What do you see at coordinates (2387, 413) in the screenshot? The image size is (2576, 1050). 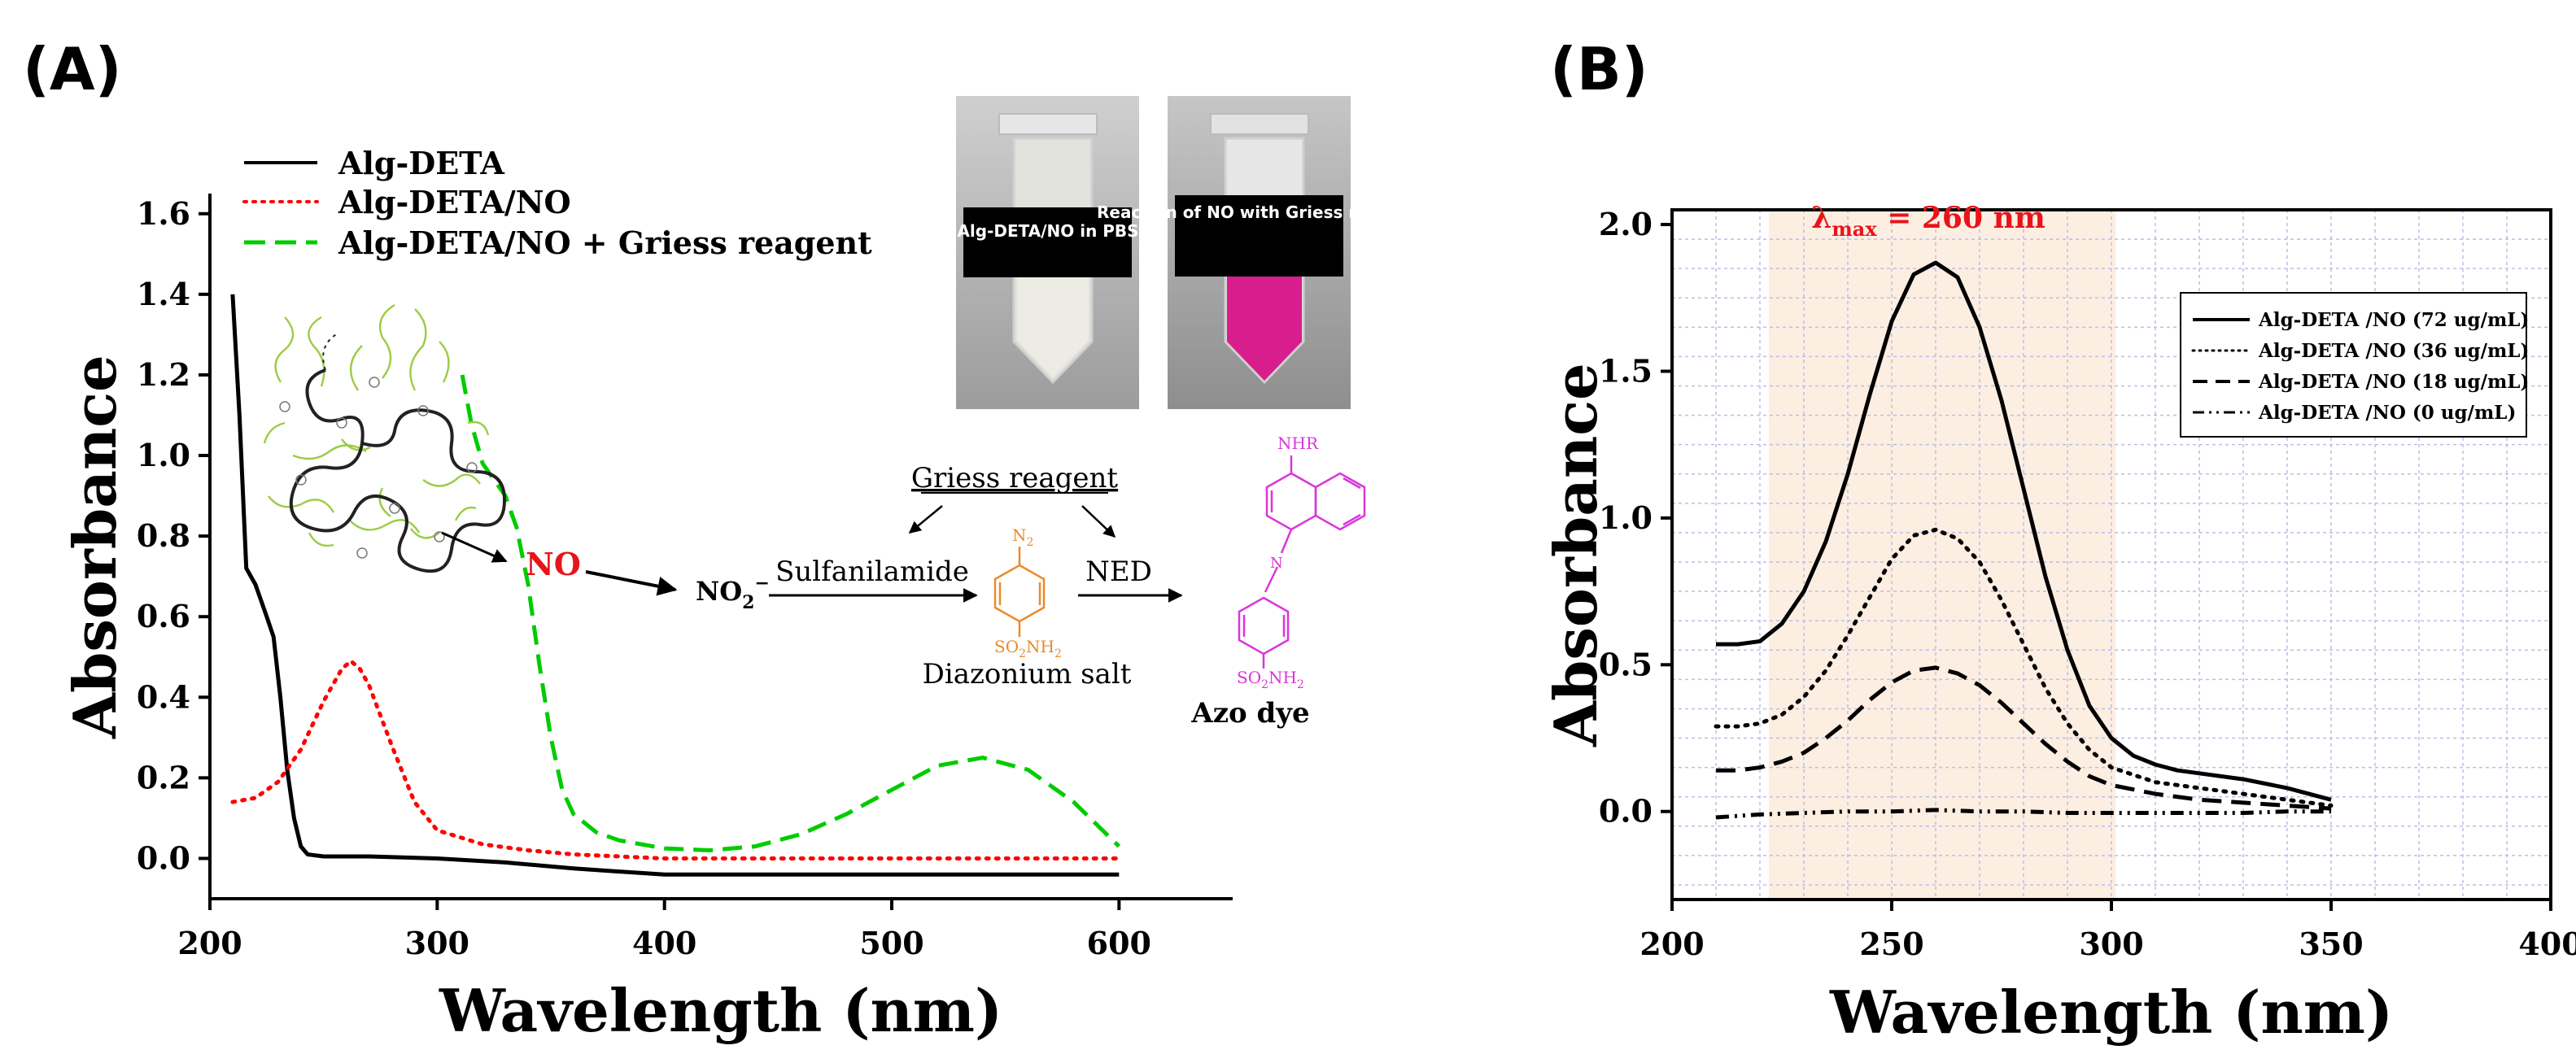 I see `legend-entry-0: Alg-DETA /NO (0 ug/mL)` at bounding box center [2387, 413].